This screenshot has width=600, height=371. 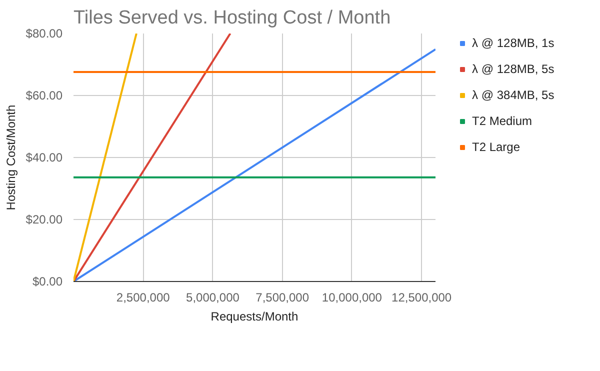 What do you see at coordinates (422, 297) in the screenshot?
I see `x-tick-label: 12,500,000` at bounding box center [422, 297].